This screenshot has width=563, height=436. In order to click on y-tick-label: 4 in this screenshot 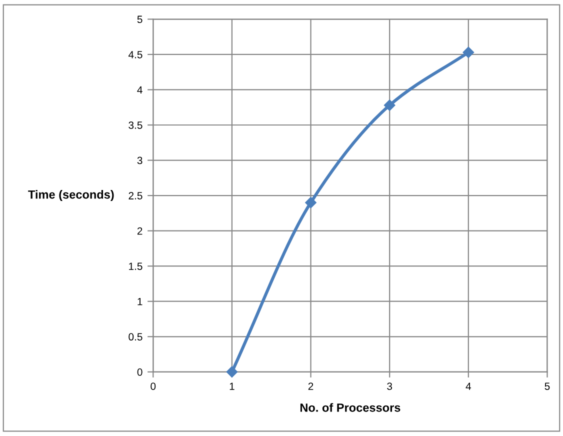, I will do `click(139, 90)`.